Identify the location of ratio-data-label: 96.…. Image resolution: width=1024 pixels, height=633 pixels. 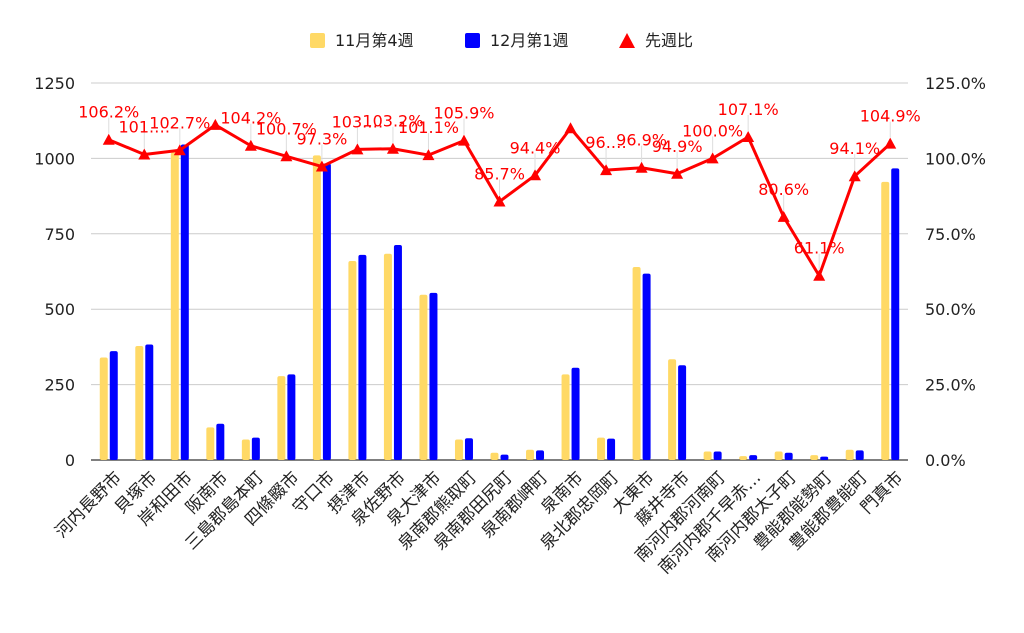
(605, 142).